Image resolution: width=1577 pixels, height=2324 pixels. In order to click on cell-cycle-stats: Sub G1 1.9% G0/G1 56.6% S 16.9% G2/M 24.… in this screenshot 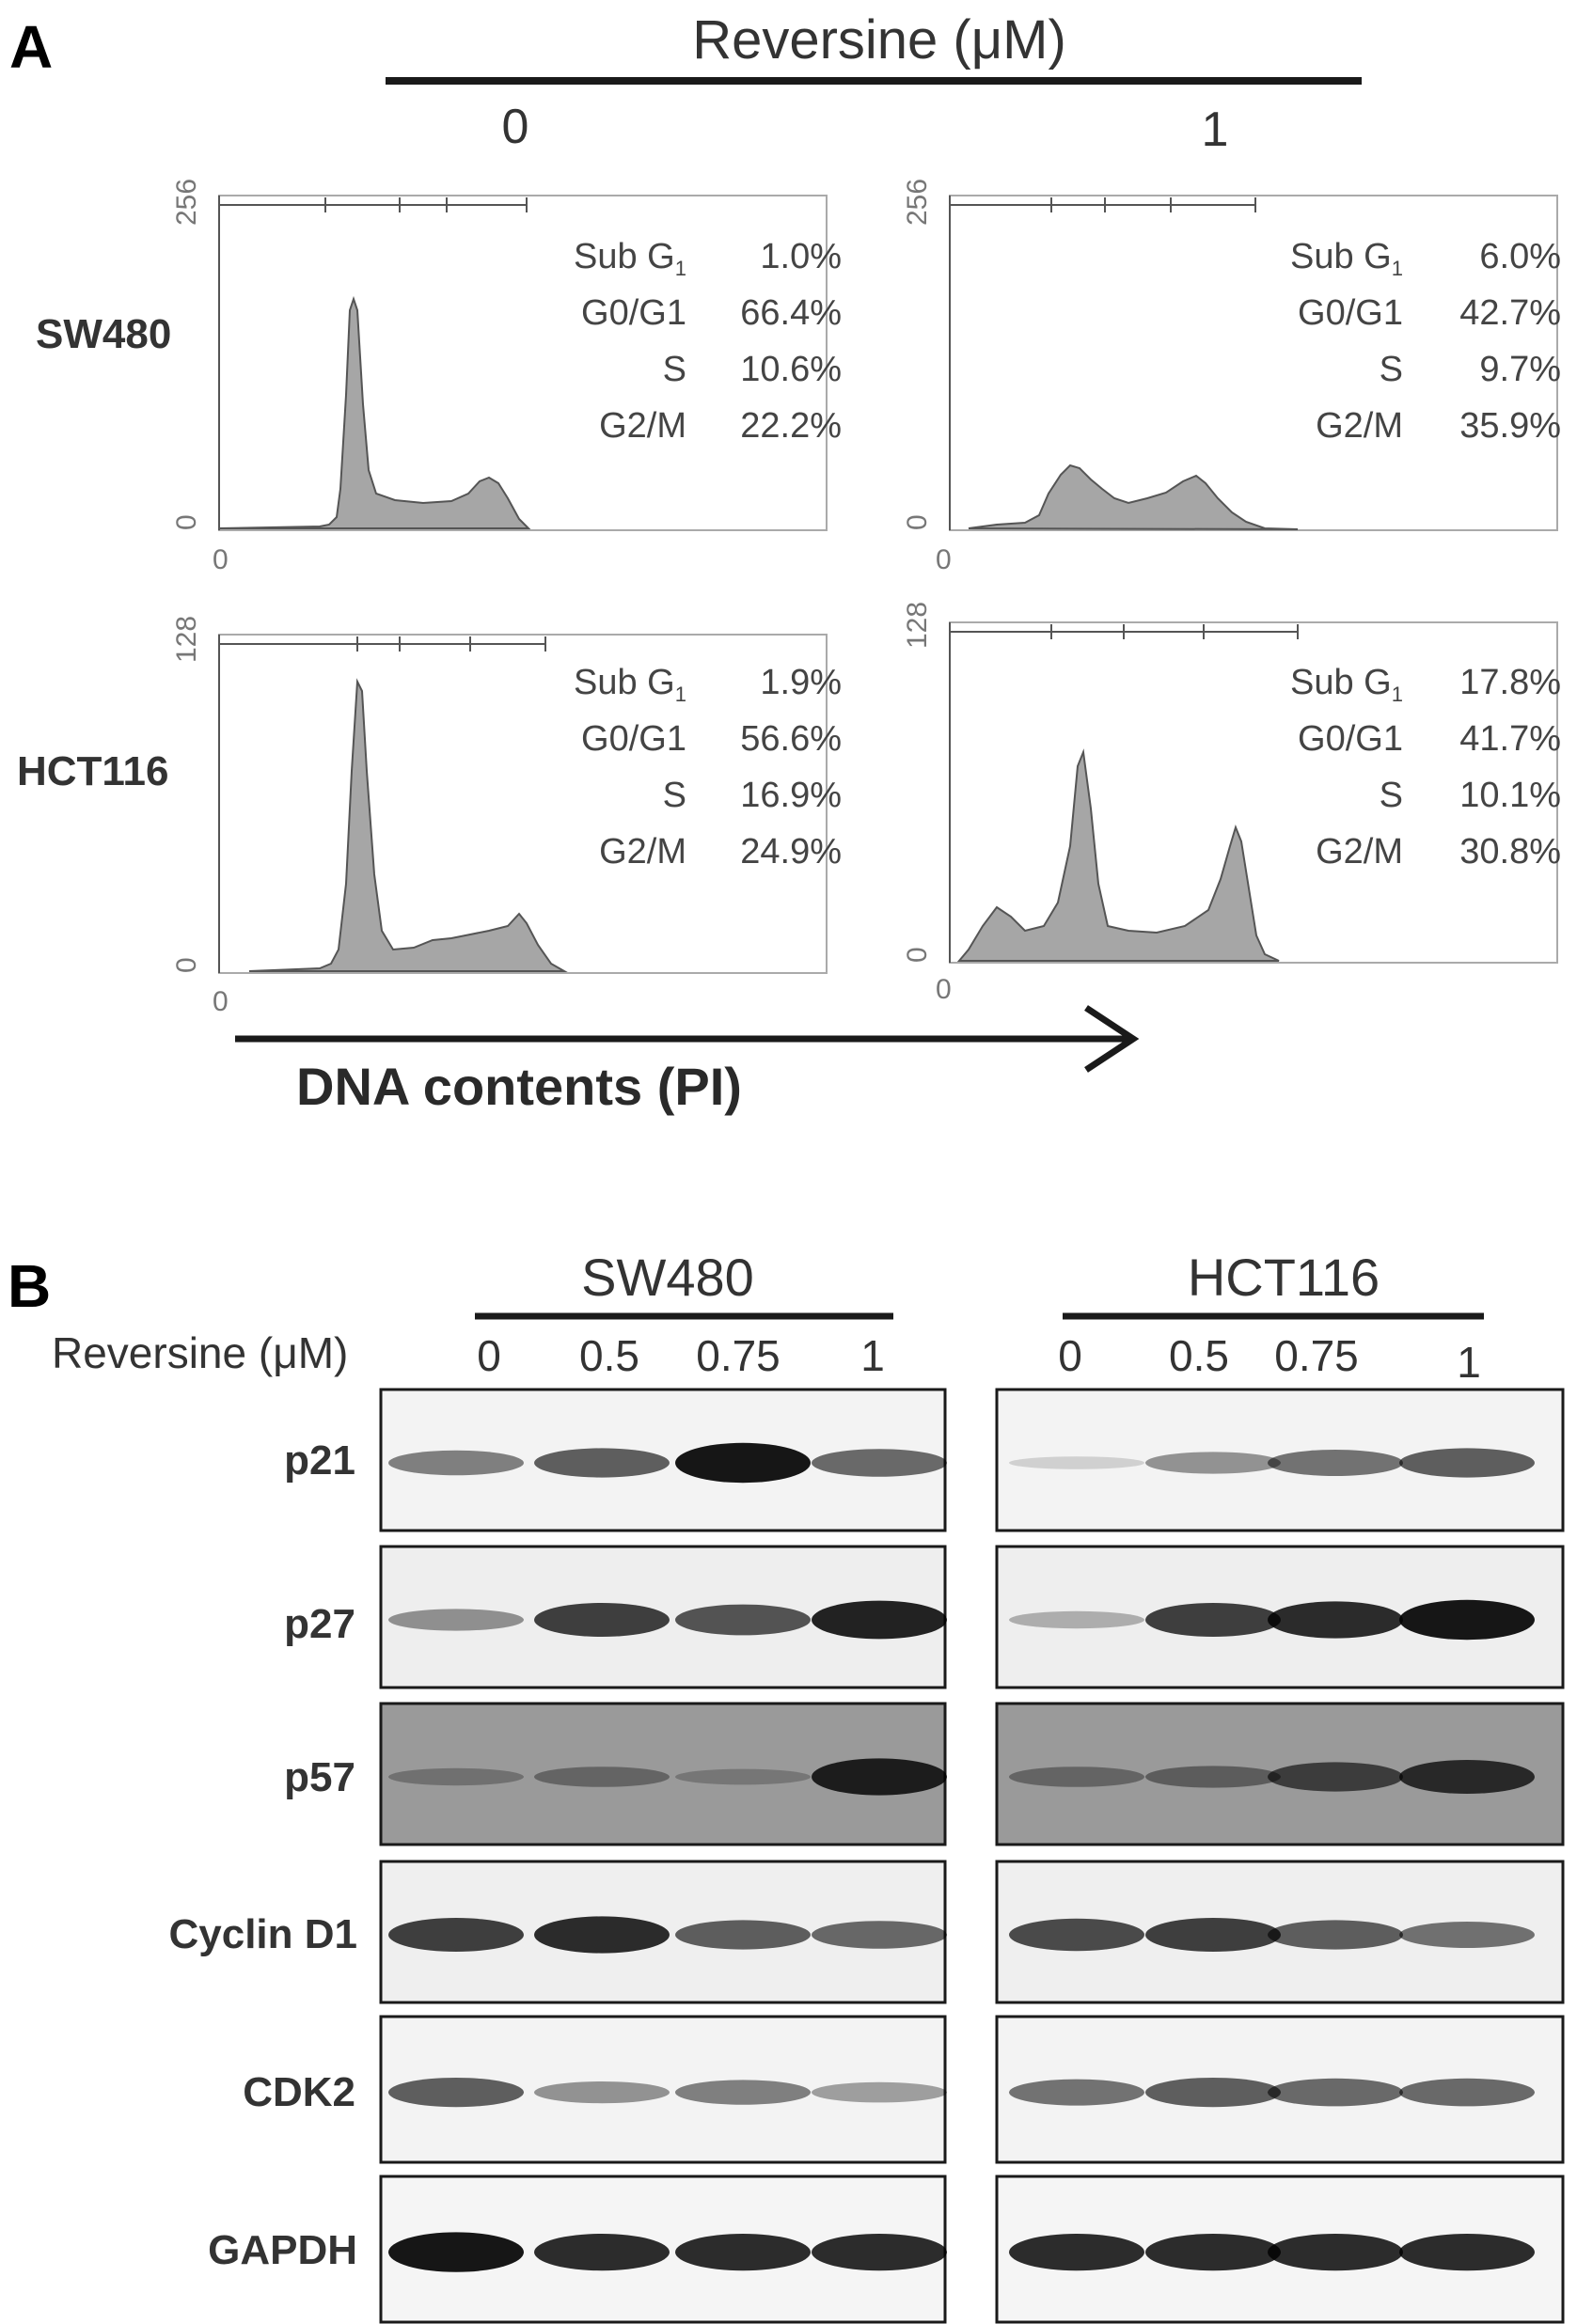, I will do `click(708, 767)`.